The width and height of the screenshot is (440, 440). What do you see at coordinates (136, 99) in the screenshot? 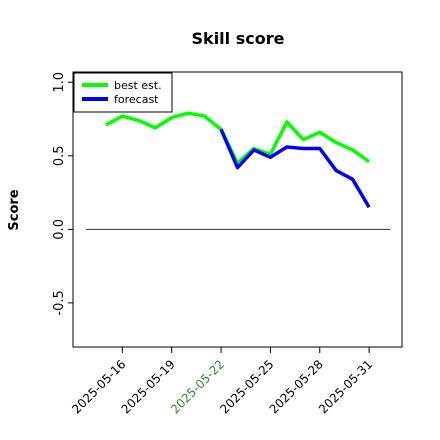
I see `legend-label: forecast` at bounding box center [136, 99].